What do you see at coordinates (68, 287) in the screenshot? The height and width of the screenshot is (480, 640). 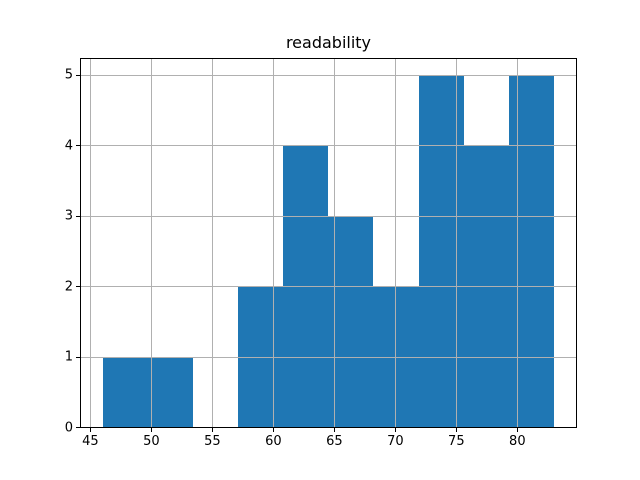 I see `y-tick-label: 2` at bounding box center [68, 287].